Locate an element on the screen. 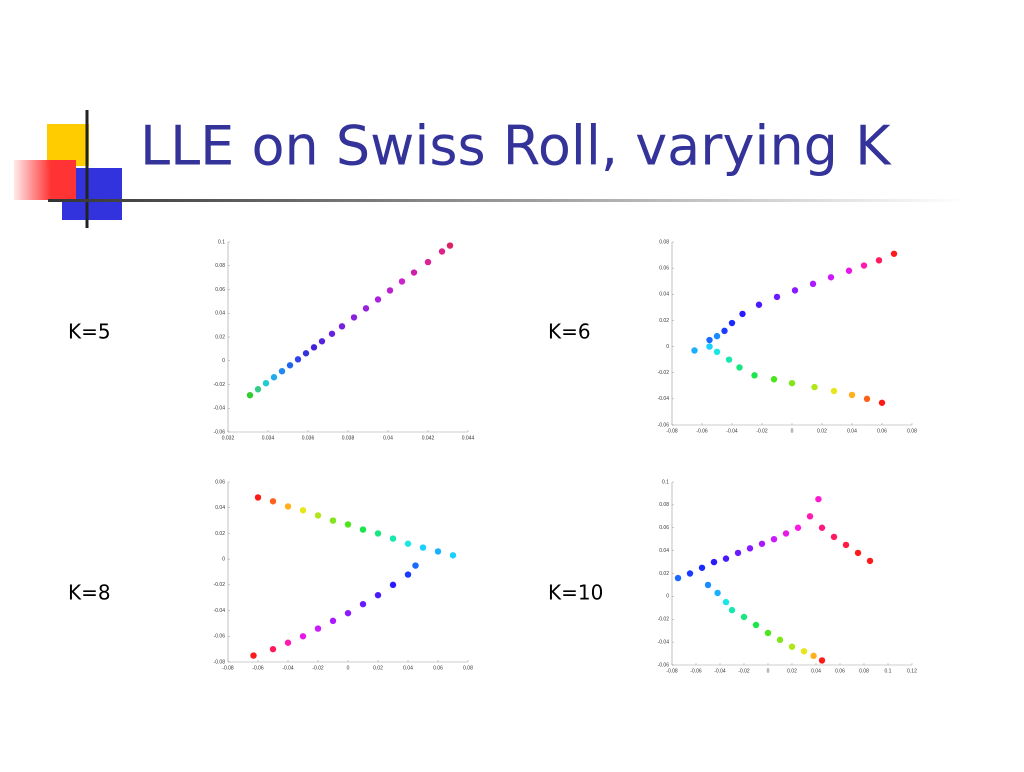  y-tick-label: 0.08 is located at coordinates (220, 266).